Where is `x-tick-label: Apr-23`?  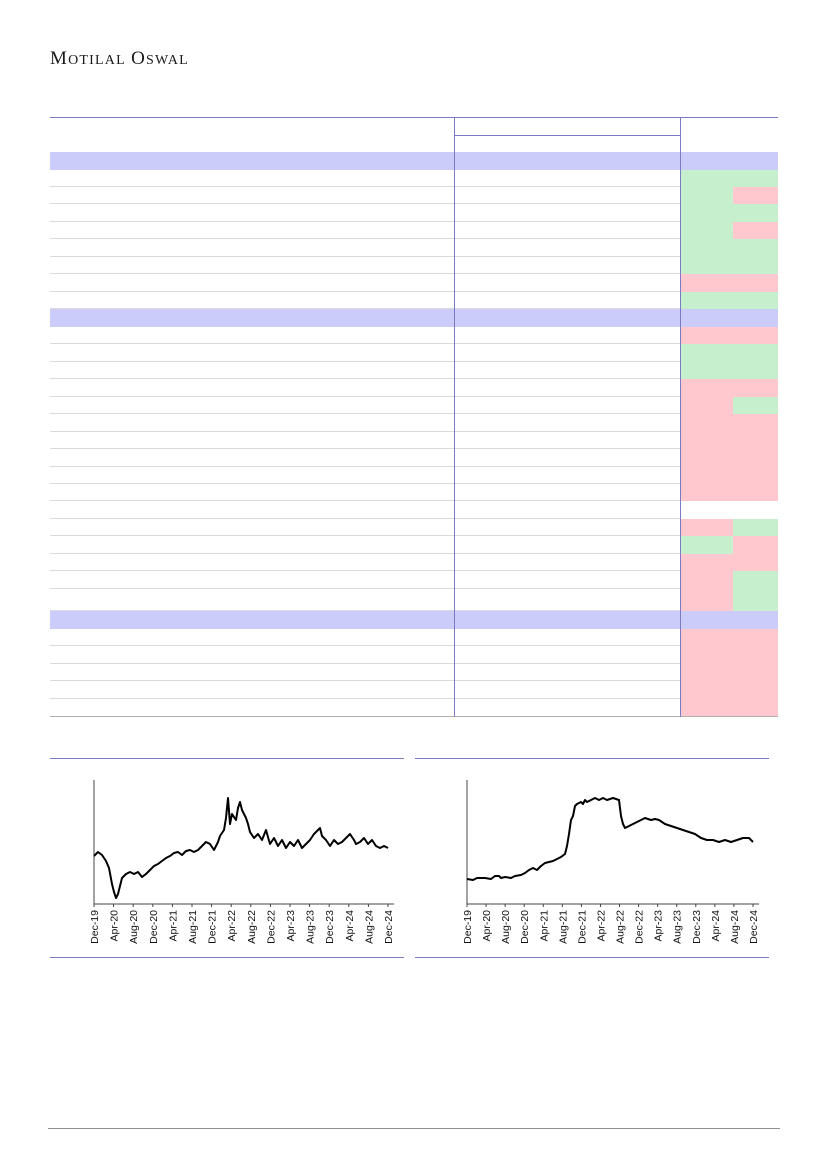 x-tick-label: Apr-23 is located at coordinates (291, 926).